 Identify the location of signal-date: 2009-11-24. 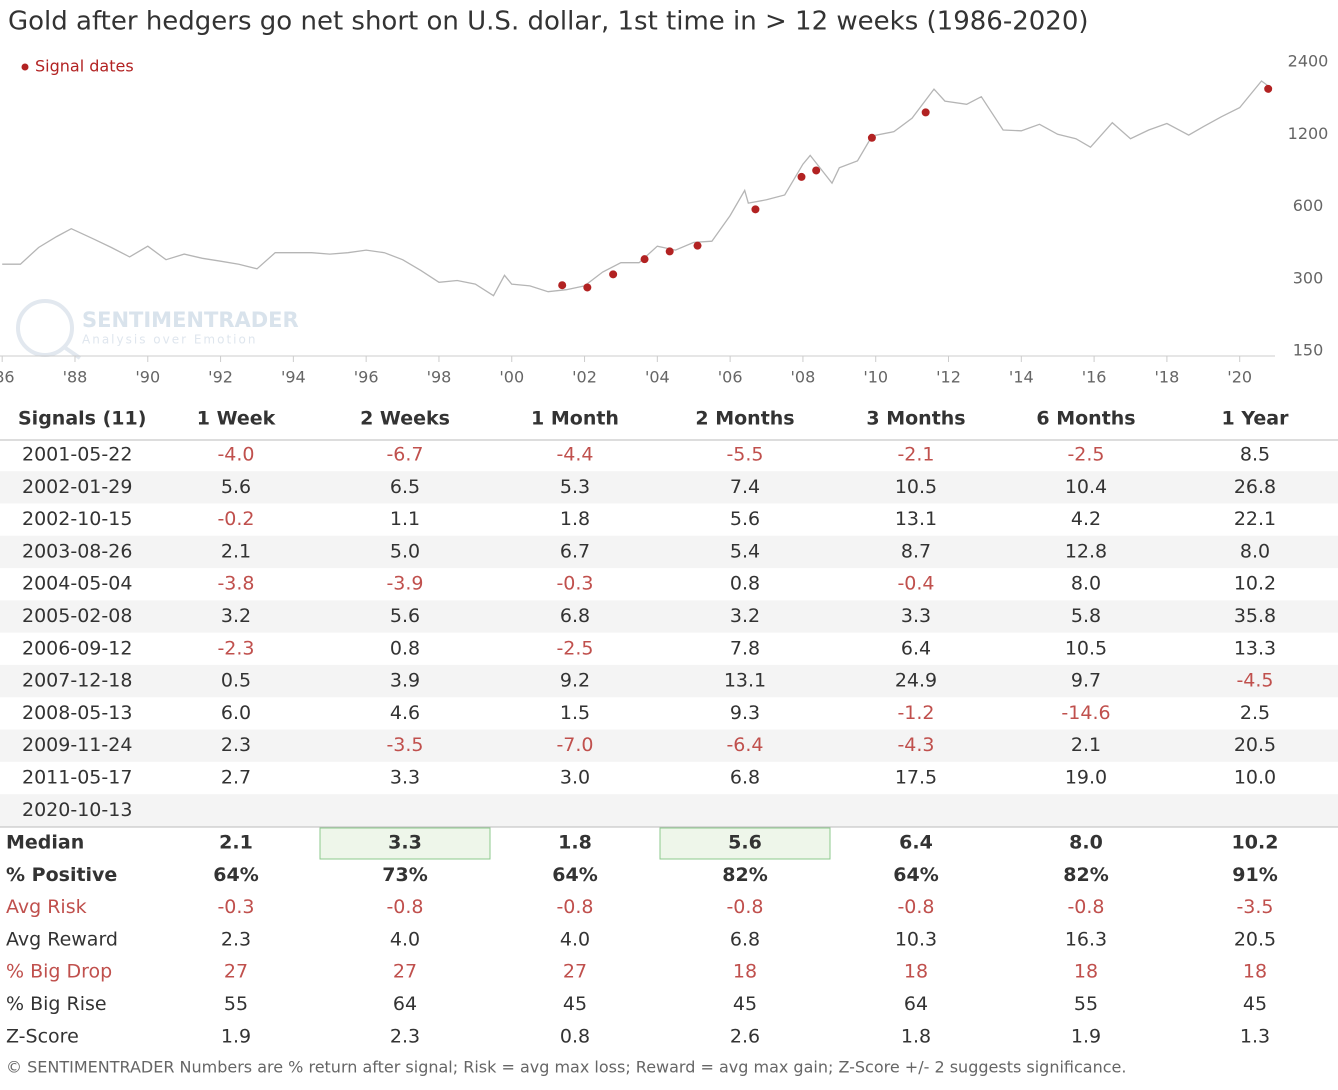
(77, 745).